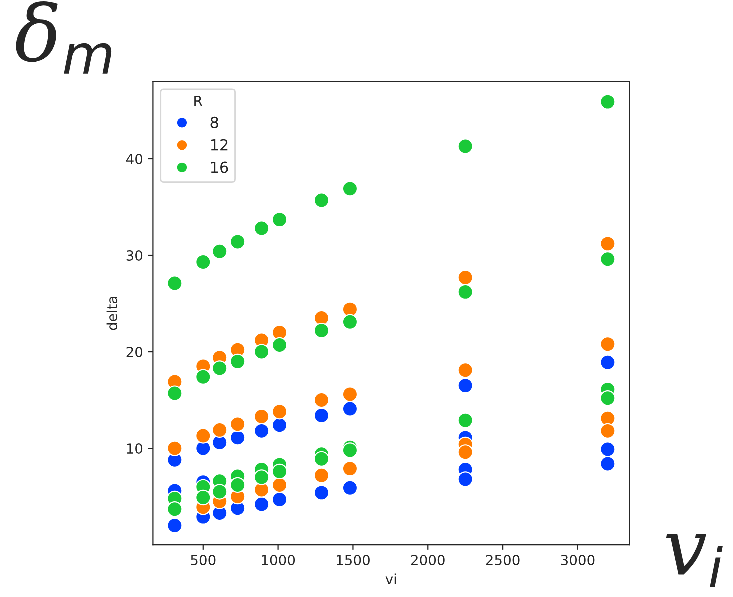  Describe the element at coordinates (134, 352) in the screenshot. I see `y-tick-label: 20` at that location.